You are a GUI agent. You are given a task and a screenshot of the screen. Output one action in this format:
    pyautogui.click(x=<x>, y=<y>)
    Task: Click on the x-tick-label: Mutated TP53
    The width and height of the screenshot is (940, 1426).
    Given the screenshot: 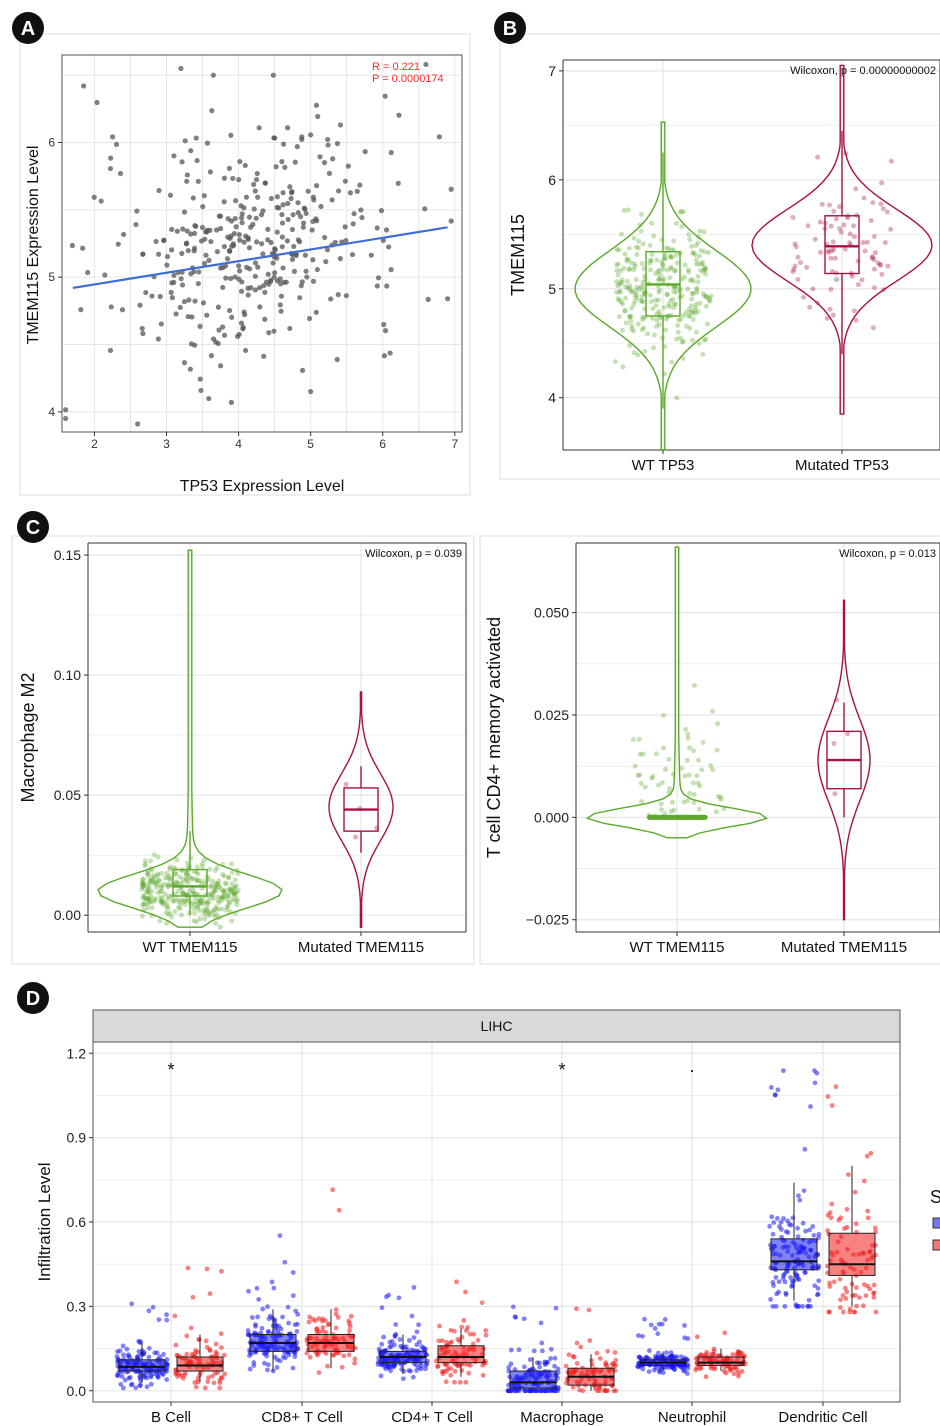 What is the action you would take?
    pyautogui.click(x=842, y=465)
    